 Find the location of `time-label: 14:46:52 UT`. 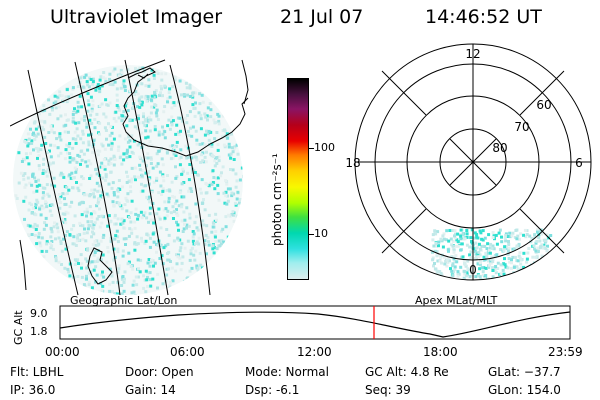

time-label: 14:46:52 UT is located at coordinates (483, 17).